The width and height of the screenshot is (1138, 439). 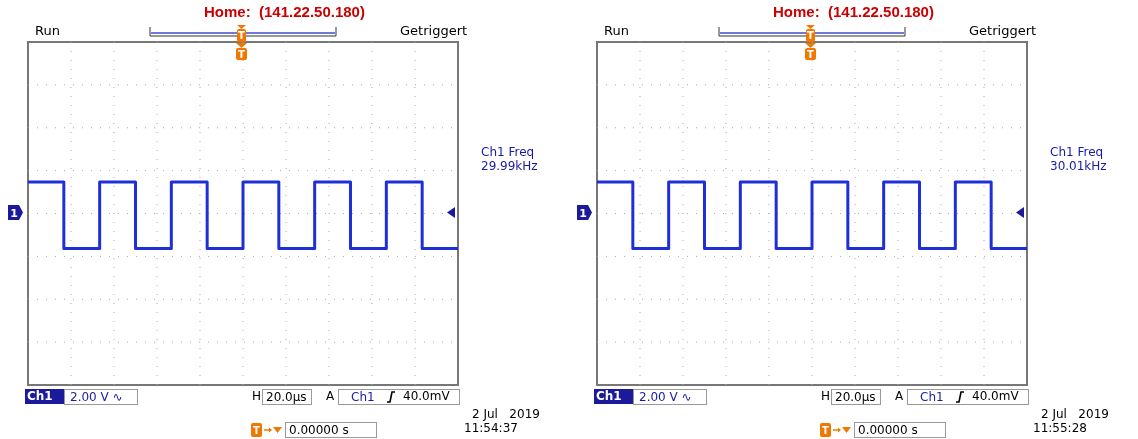 I want to click on text: 11:54:37, so click(x=491, y=428).